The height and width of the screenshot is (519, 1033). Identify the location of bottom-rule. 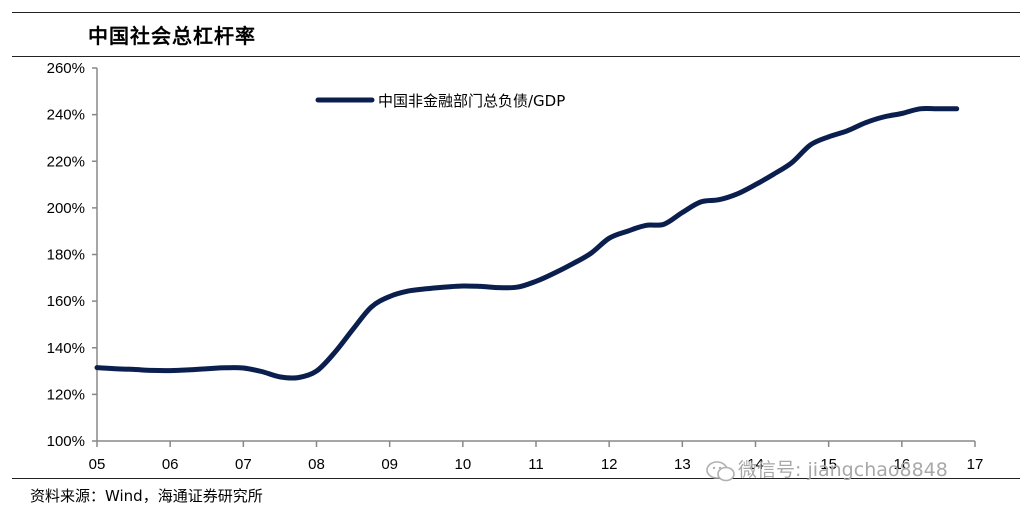
(516, 478).